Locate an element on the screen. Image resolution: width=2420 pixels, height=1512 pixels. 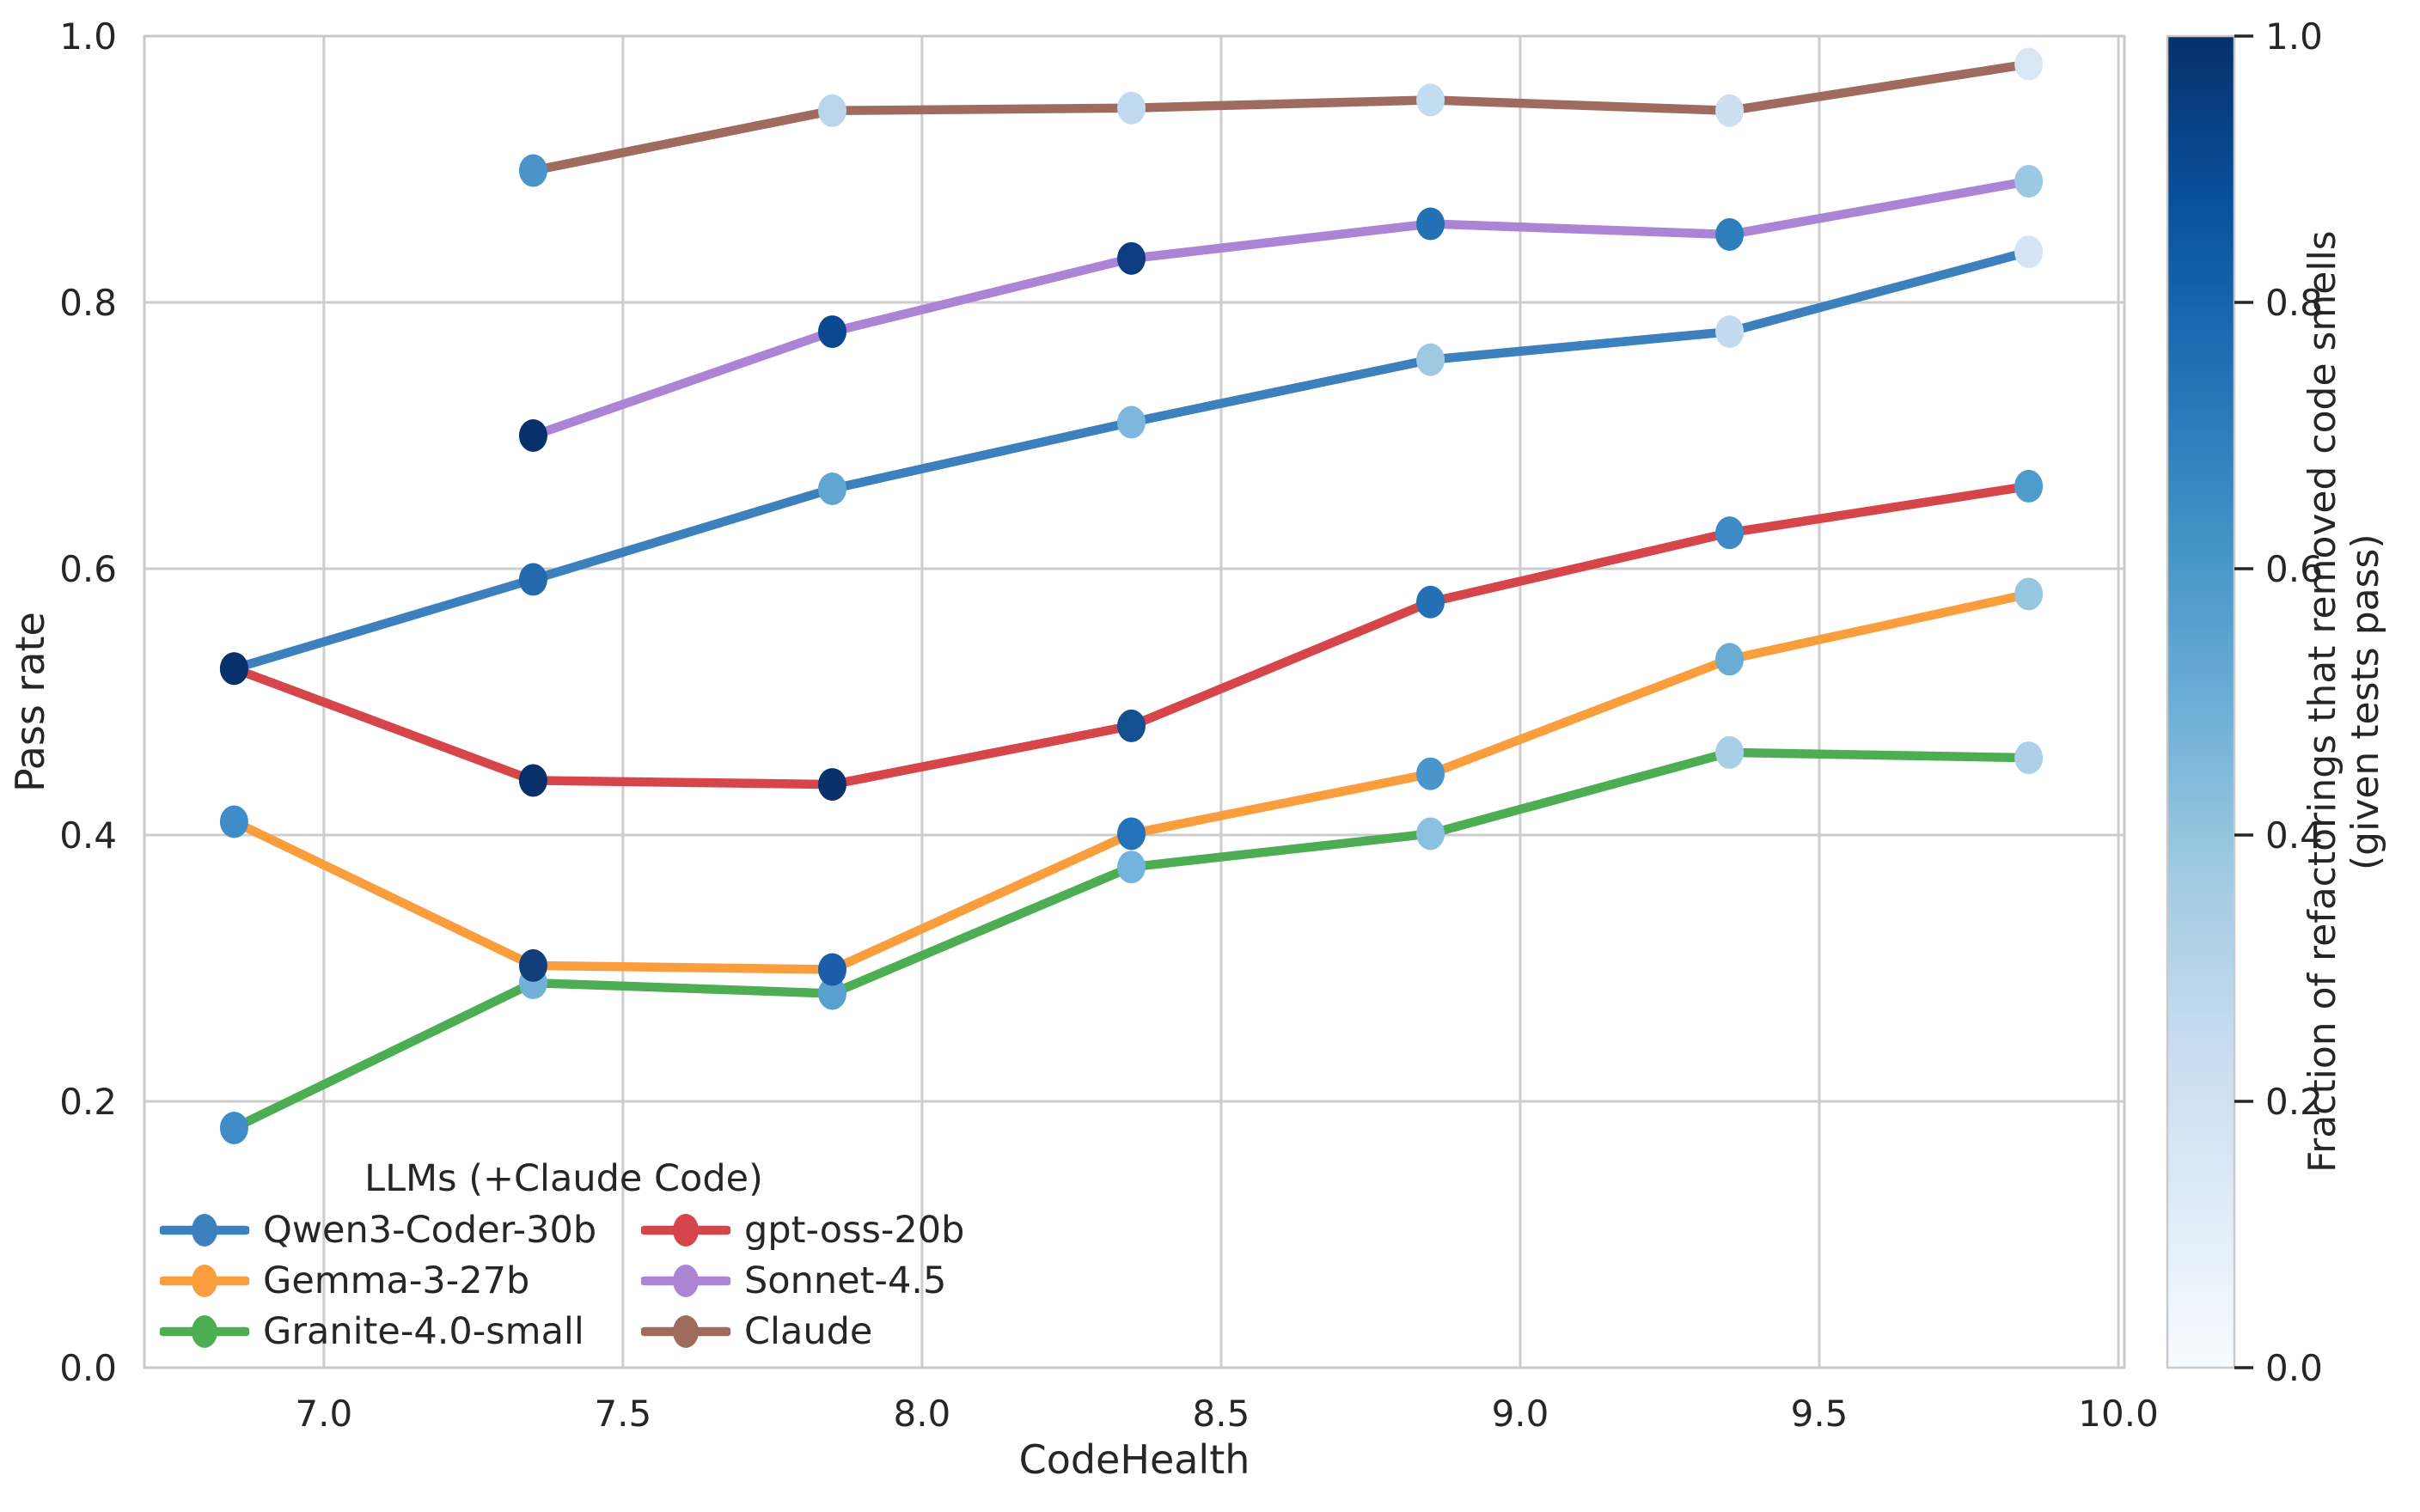
x-tick-label: 9.5 is located at coordinates (1820, 1414).